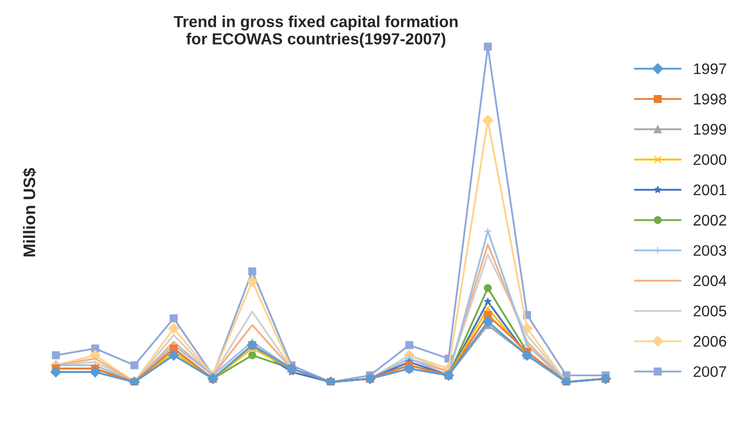 The height and width of the screenshot is (443, 735). Describe the element at coordinates (316, 32) in the screenshot. I see `chart-title: Trend in gross fixed capital formation for ECOWAS countries(1997-2007)` at that location.